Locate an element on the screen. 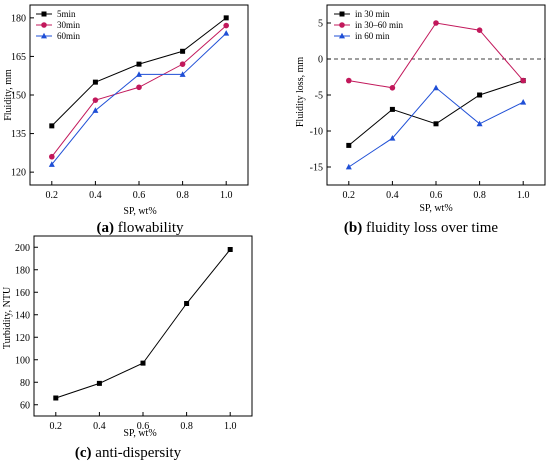 The height and width of the screenshot is (465, 550). panel-c-y-tick-label: 140 is located at coordinates (22, 315).